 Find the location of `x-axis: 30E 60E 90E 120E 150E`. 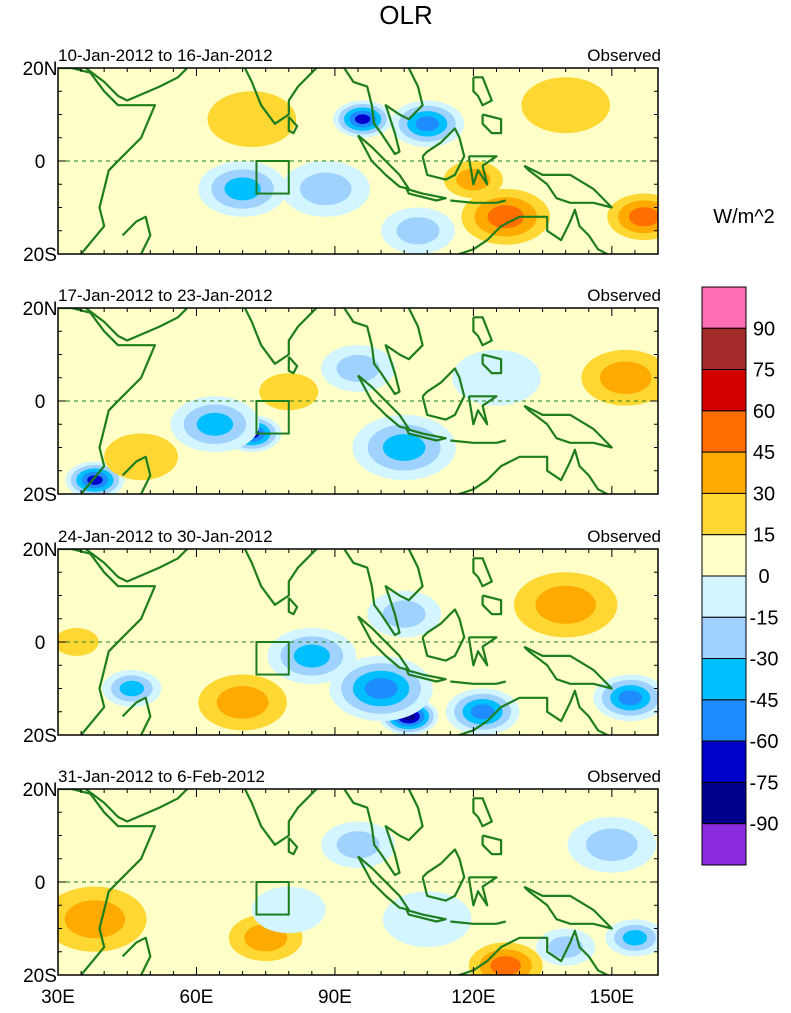

x-axis: 30E 60E 90E 120E 150E is located at coordinates (337, 997).